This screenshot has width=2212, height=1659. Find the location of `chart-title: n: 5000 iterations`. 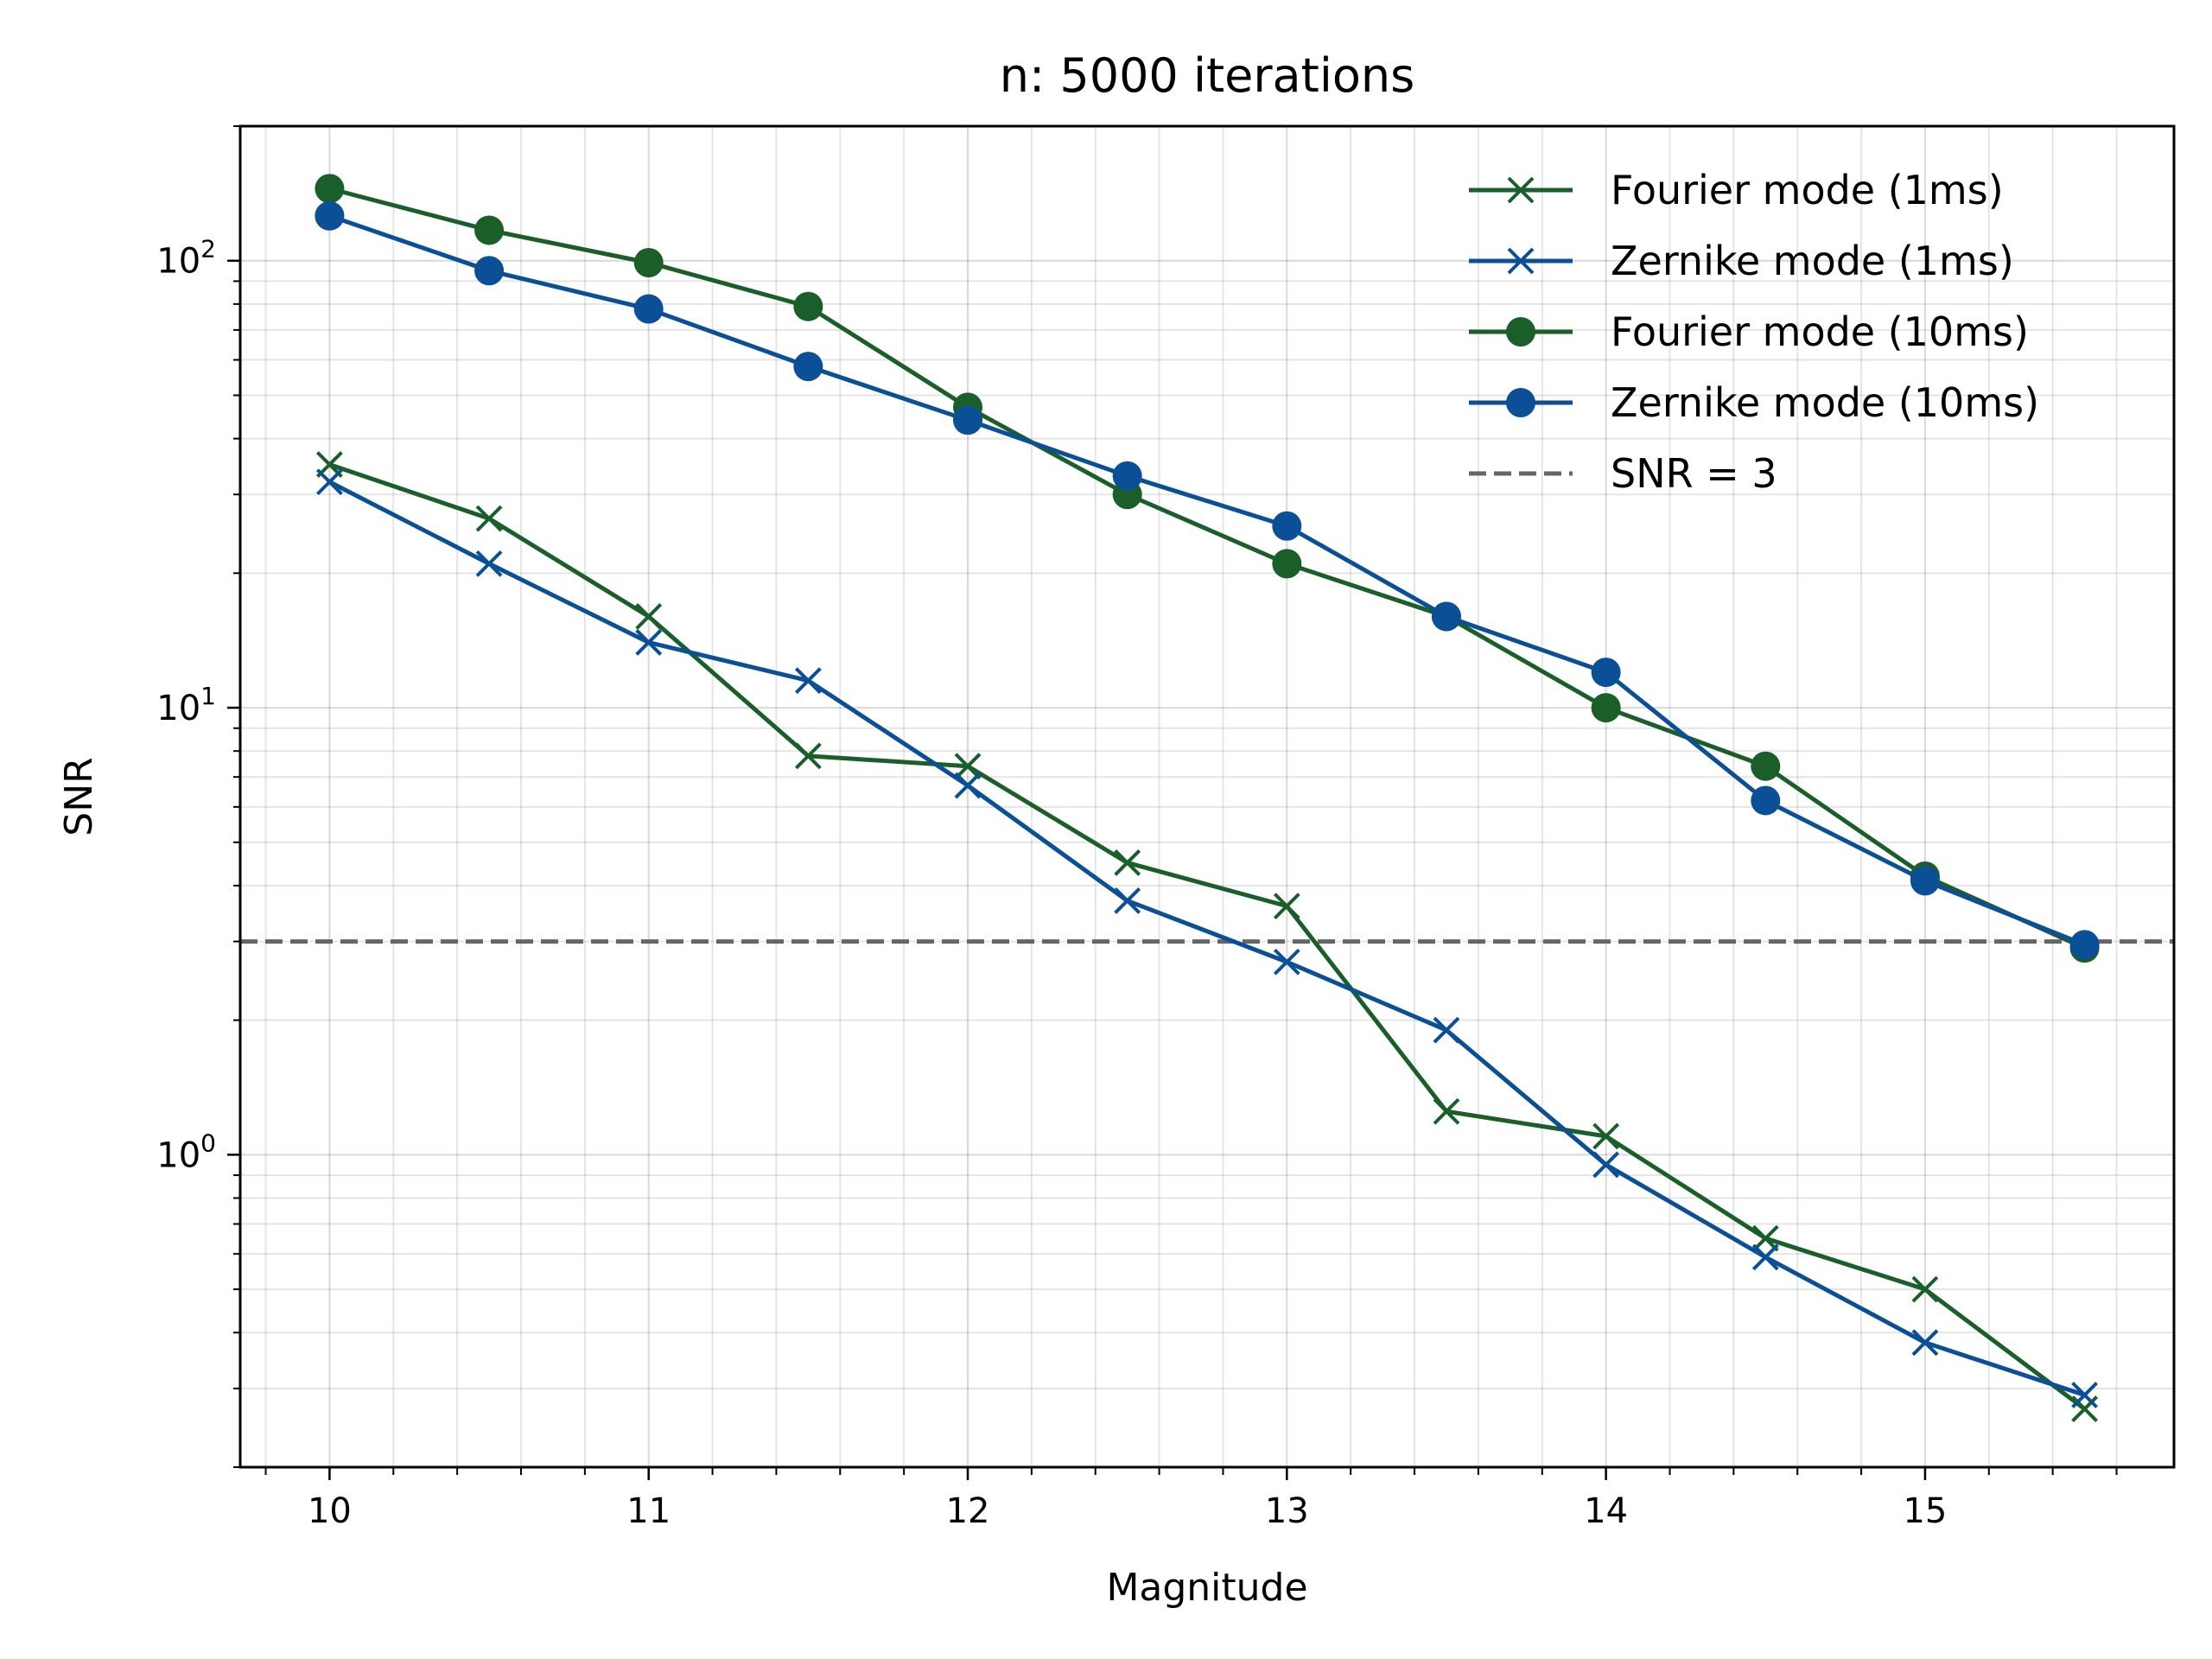

chart-title: n: 5000 iterations is located at coordinates (1207, 75).